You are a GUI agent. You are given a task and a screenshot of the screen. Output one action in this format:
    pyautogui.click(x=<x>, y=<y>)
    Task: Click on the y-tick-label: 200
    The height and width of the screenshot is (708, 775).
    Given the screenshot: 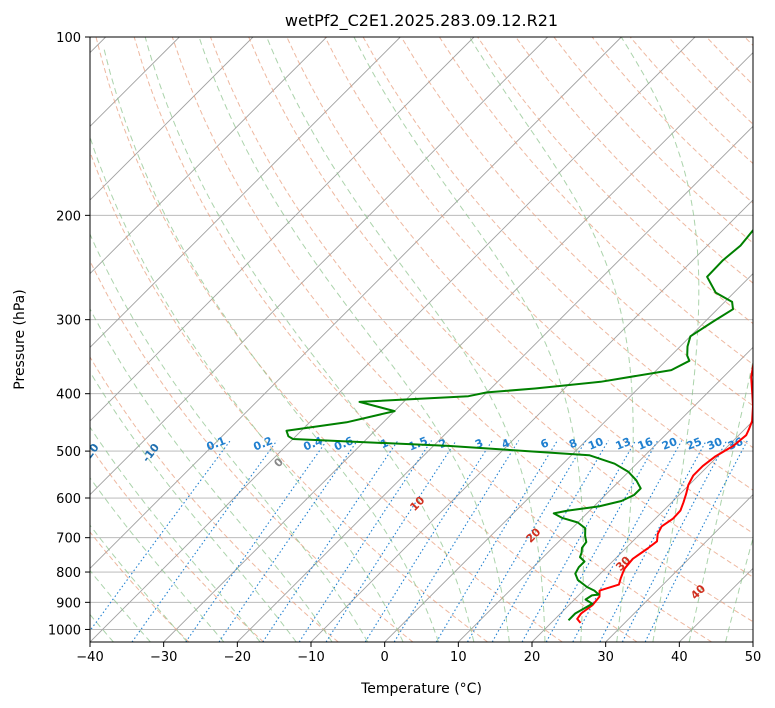 What is the action you would take?
    pyautogui.click(x=68, y=216)
    